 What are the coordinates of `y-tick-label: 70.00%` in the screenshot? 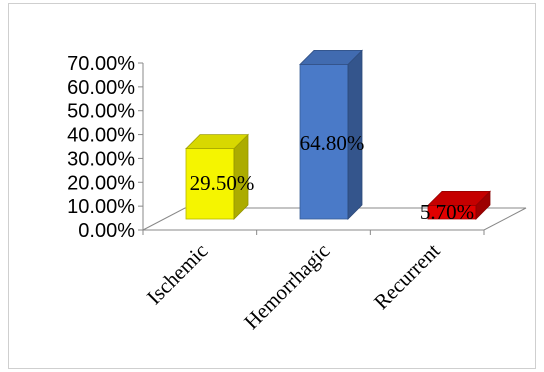 It's located at (101, 64).